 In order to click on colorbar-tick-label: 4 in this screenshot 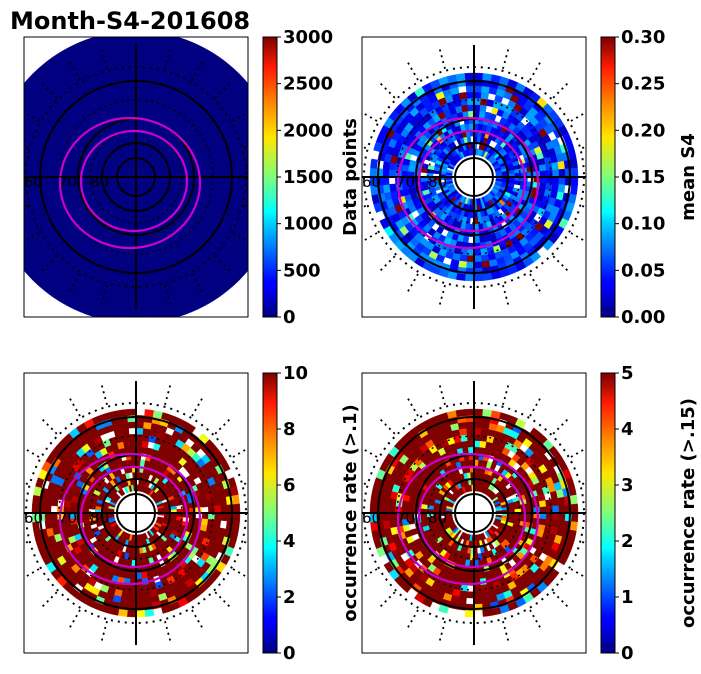, I will do `click(627, 429)`.